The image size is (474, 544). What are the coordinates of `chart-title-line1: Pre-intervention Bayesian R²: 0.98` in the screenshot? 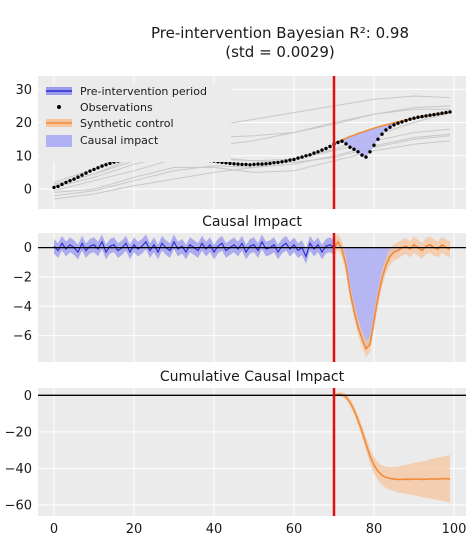 It's located at (280, 33).